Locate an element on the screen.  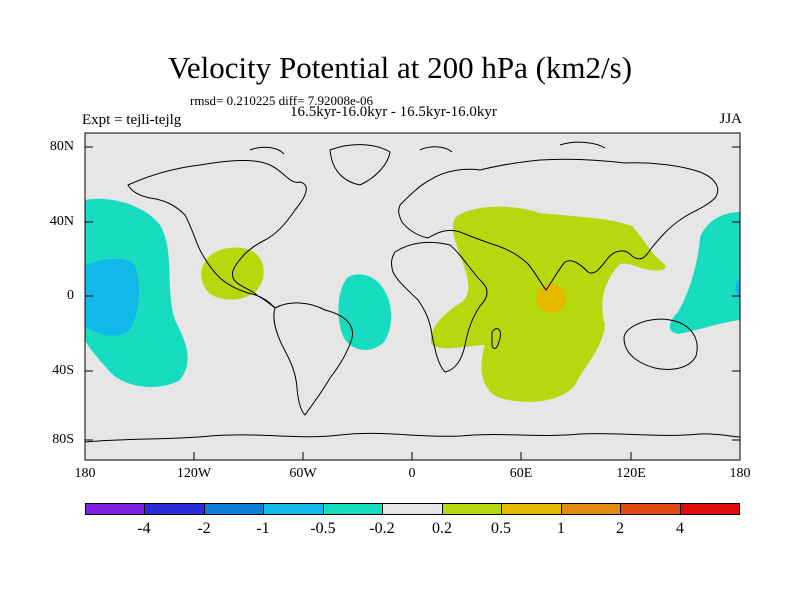
colorbar-label: -2 is located at coordinates (204, 528).